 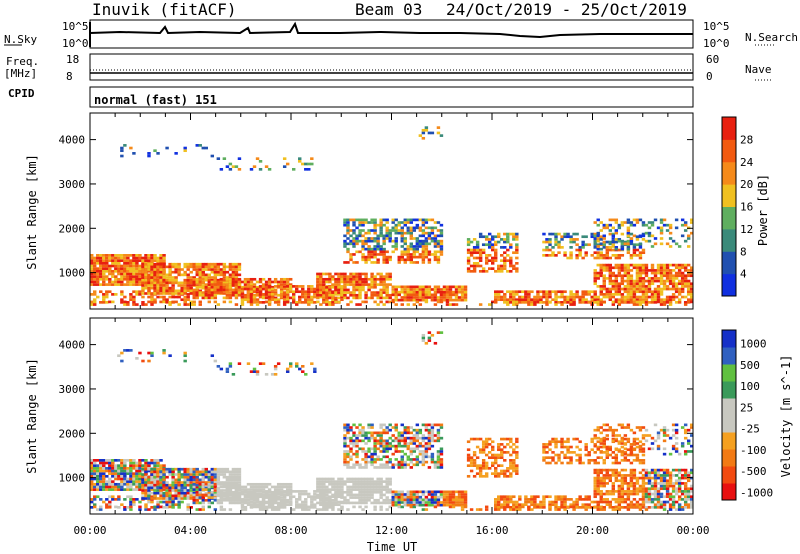 I want to click on nsky-label: N.Sky, so click(x=21, y=39).